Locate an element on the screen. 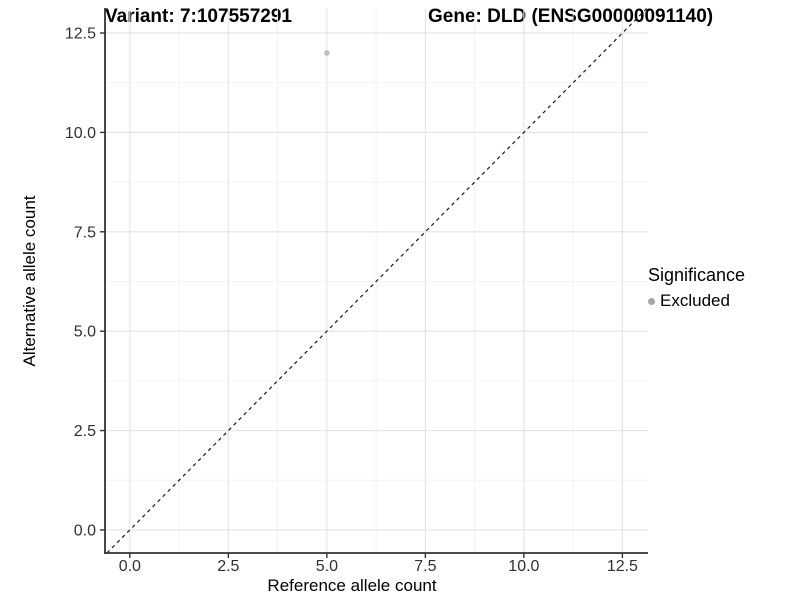 This screenshot has height=600, width=800. plot-title-variant: Variant: 7:107557291 is located at coordinates (198, 16).